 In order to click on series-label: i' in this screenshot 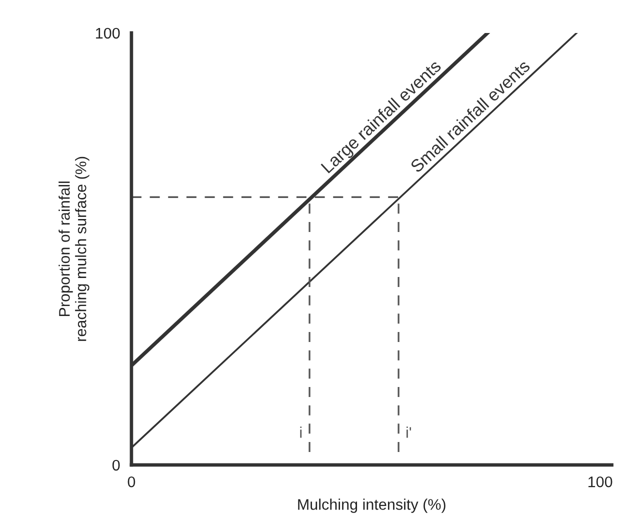, I will do `click(409, 432)`.